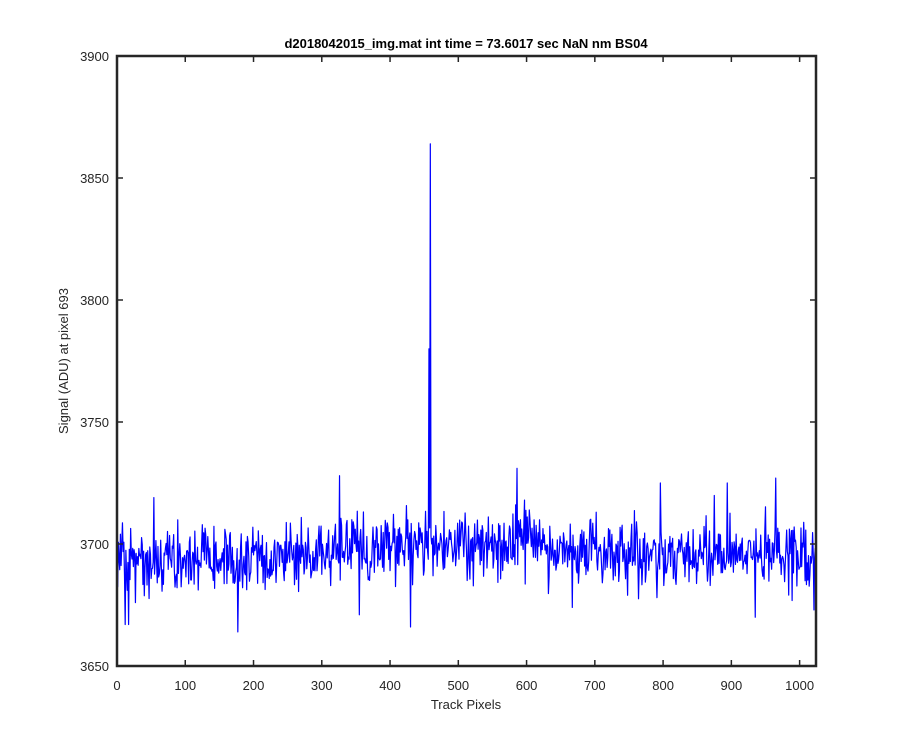  I want to click on x-tick-label: 300, so click(322, 685).